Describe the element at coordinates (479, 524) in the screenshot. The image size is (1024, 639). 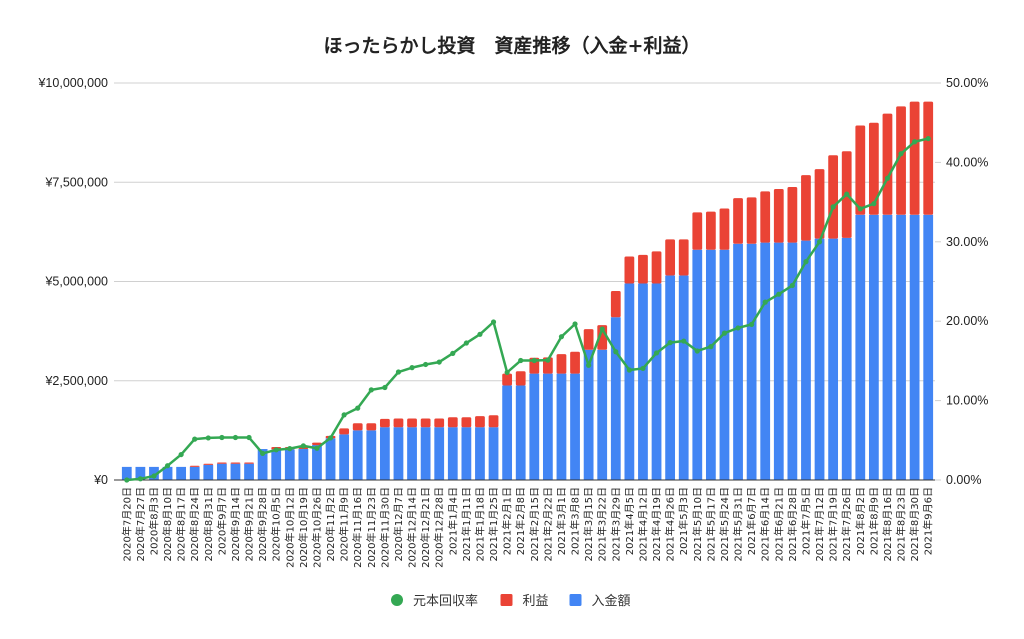
I see `x-tick-label: 2021年1月18日` at that location.